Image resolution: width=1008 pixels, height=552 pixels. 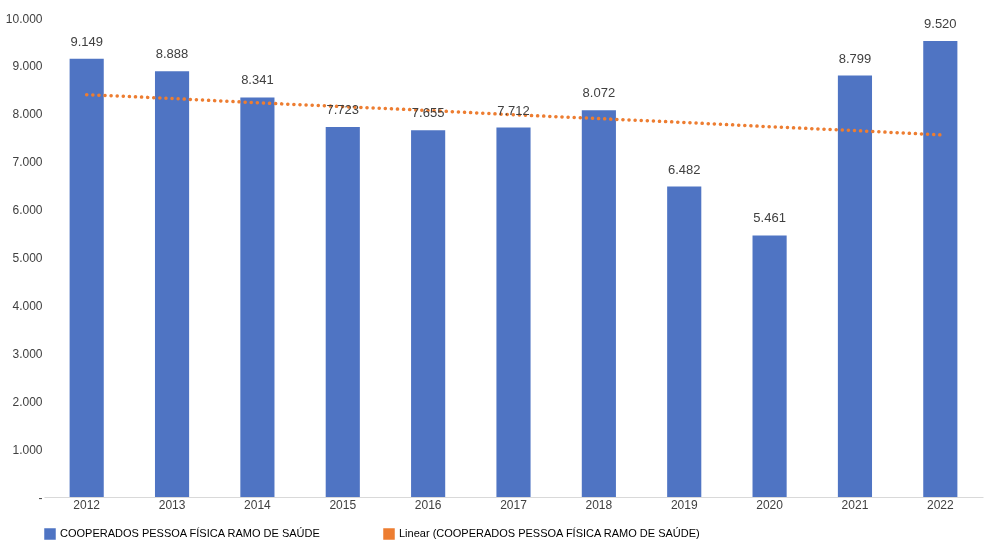 I want to click on x-tick-label: 2022, so click(x=940, y=504).